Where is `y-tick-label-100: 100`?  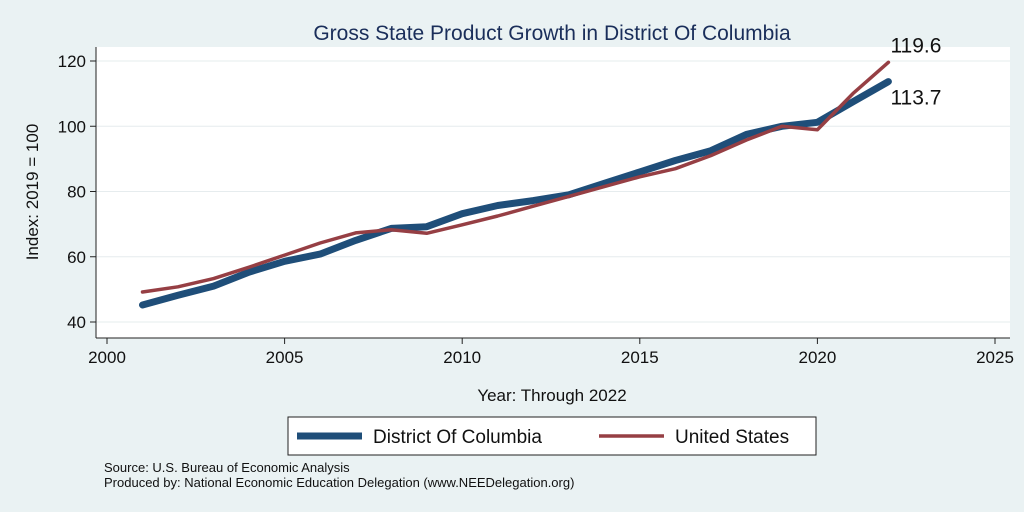 y-tick-label-100: 100 is located at coordinates (72, 126).